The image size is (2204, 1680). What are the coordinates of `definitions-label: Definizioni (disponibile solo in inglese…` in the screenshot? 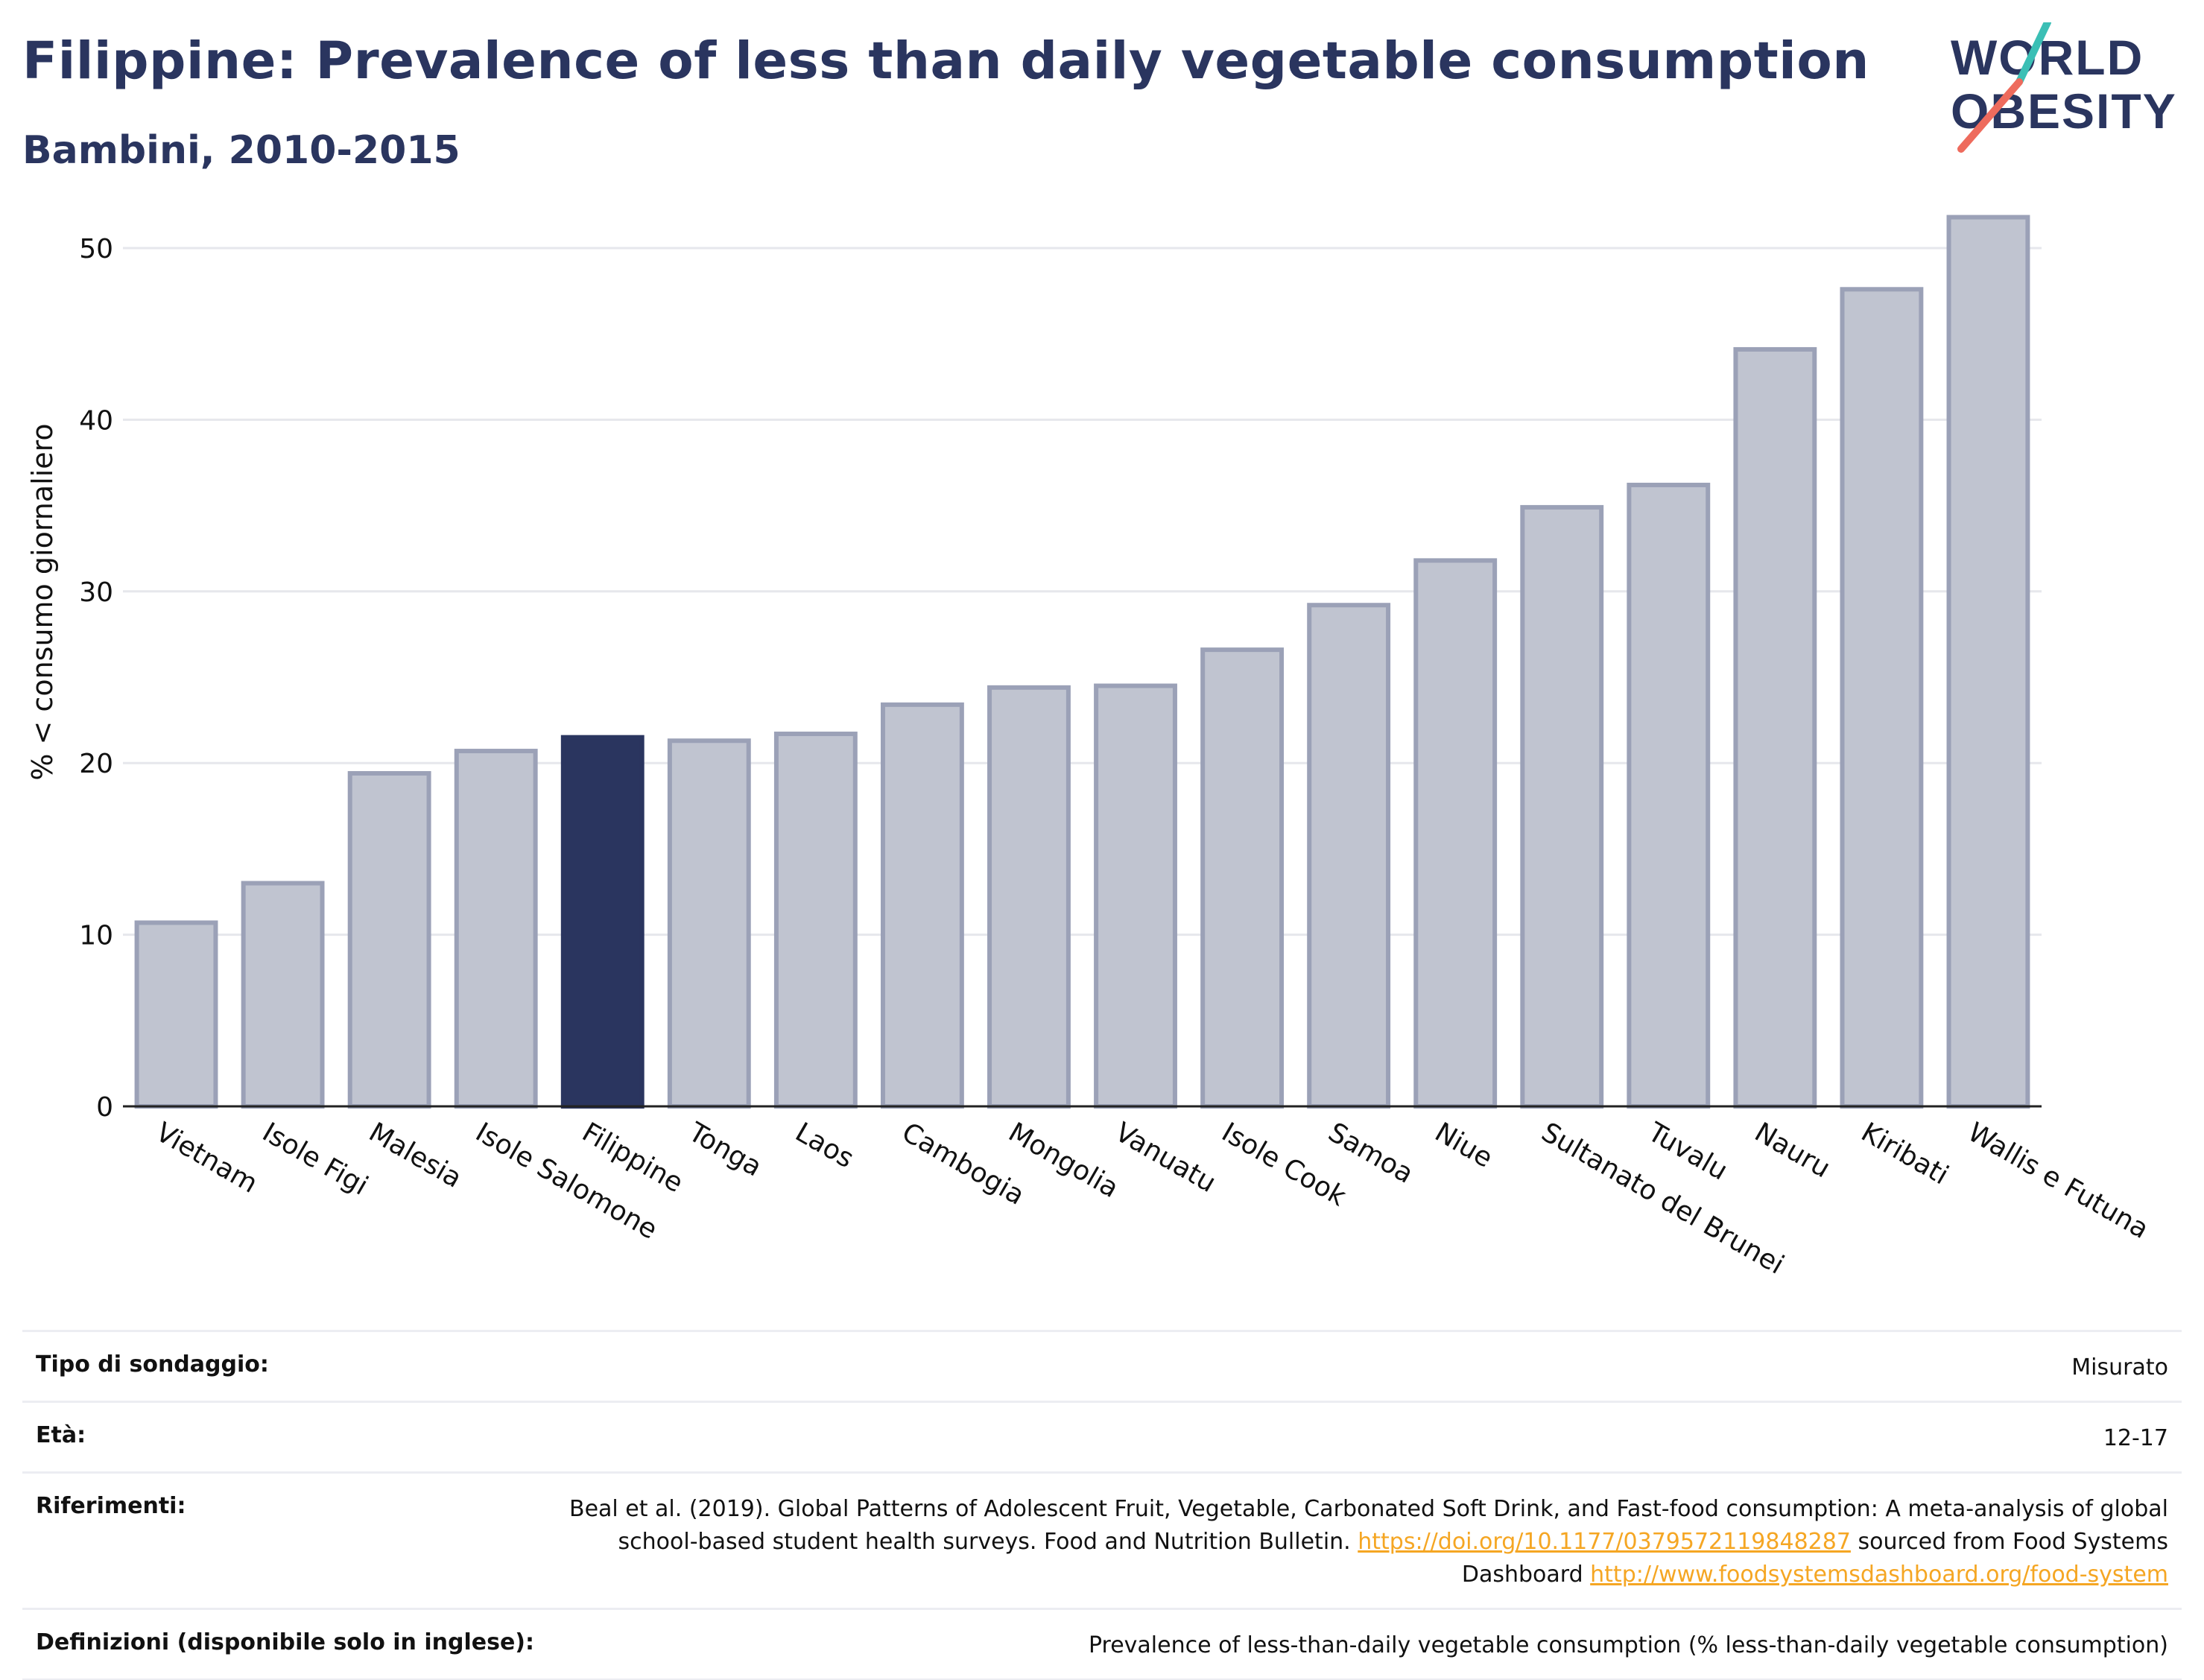 It's located at (285, 1642).